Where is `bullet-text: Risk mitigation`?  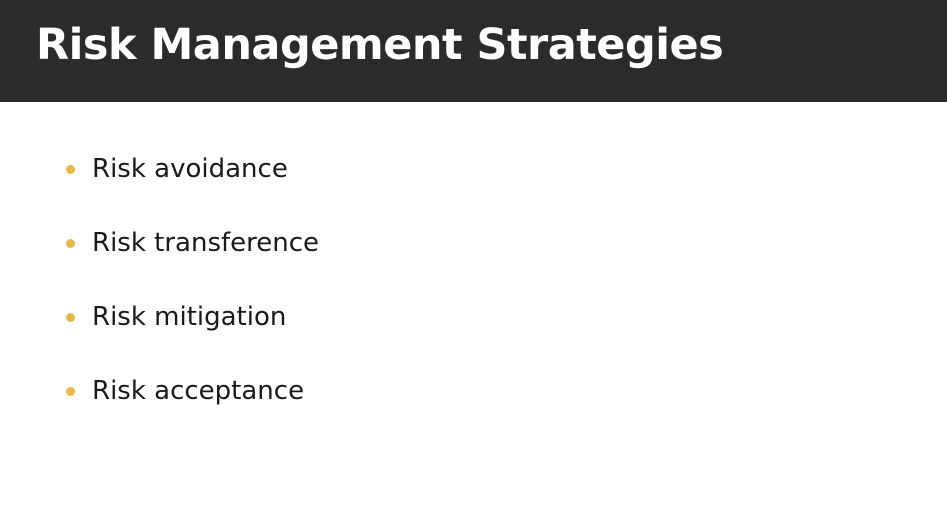 bullet-text: Risk mitigation is located at coordinates (189, 317).